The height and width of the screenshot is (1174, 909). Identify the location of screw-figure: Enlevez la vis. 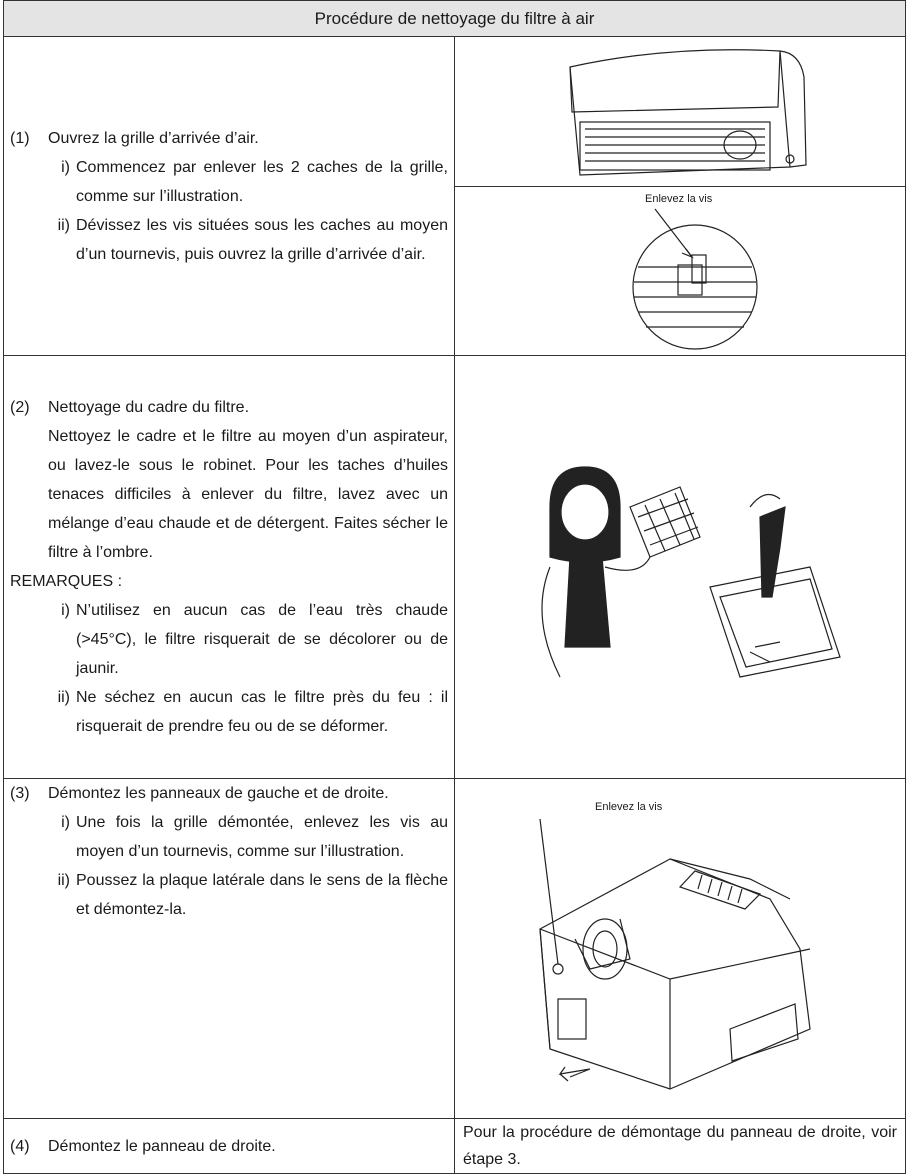
(680, 271).